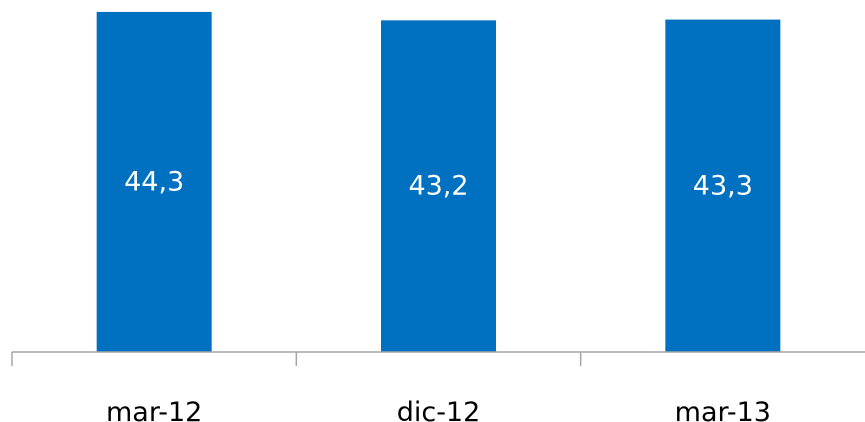 Image resolution: width=865 pixels, height=422 pixels. I want to click on x-tick-label: mar-13, so click(723, 409).